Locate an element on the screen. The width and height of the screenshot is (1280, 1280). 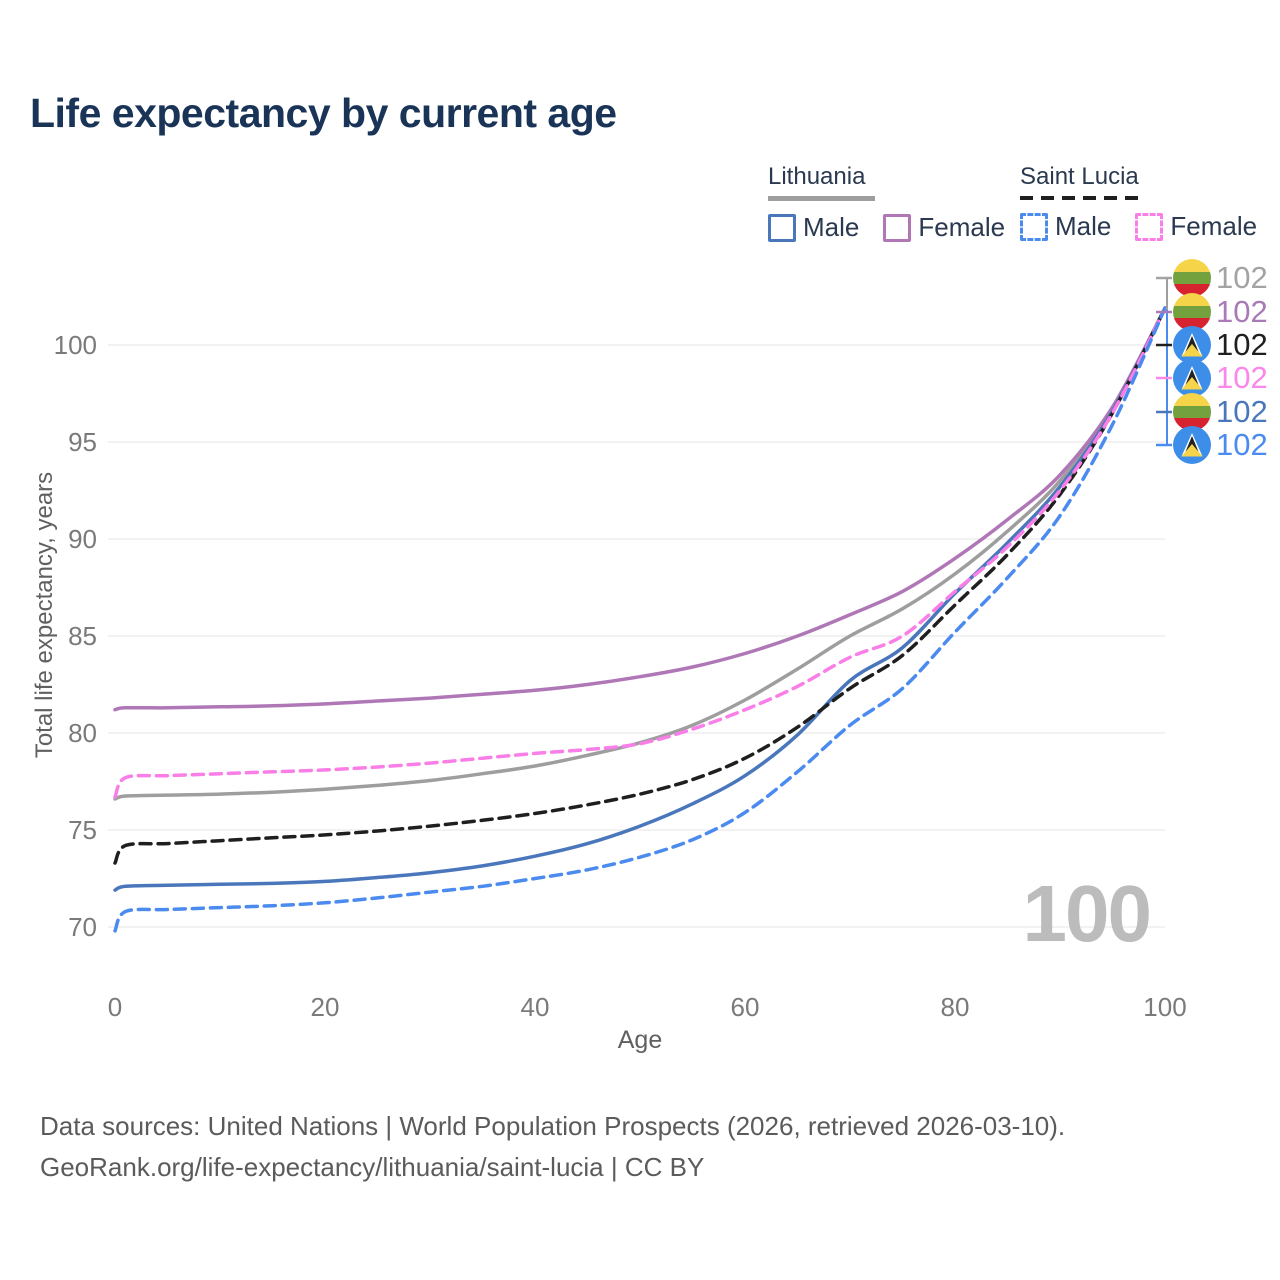
lithuania-male-swatch-icon is located at coordinates (782, 227).